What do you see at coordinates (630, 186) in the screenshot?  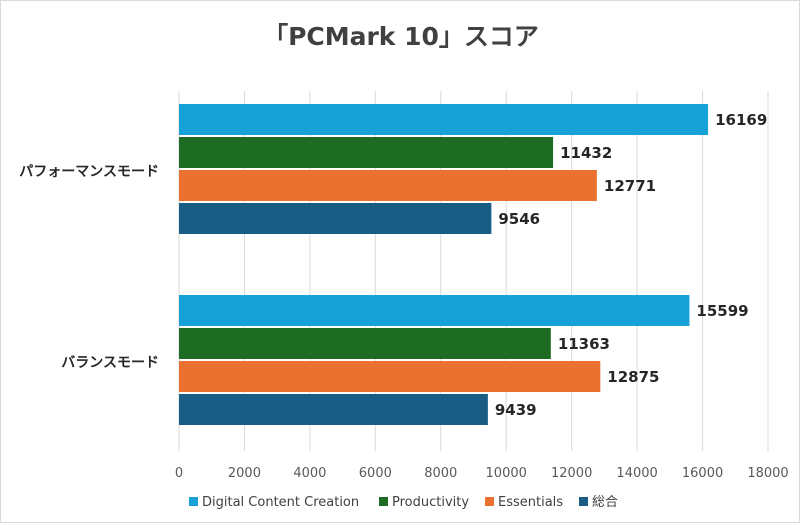 I see `data-label-0-2: 12771` at bounding box center [630, 186].